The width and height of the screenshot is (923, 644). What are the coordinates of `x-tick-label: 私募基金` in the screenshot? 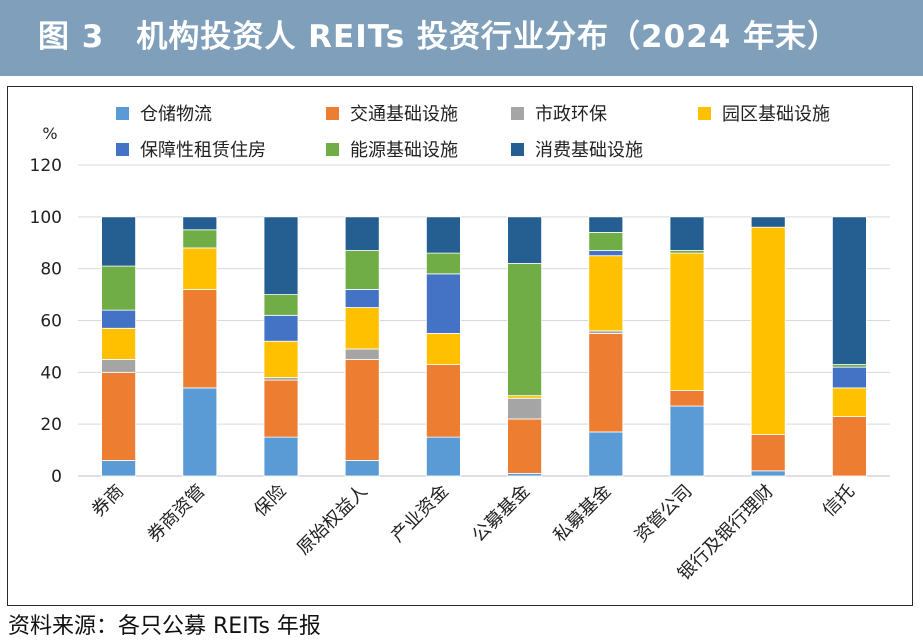 It's located at (583, 514).